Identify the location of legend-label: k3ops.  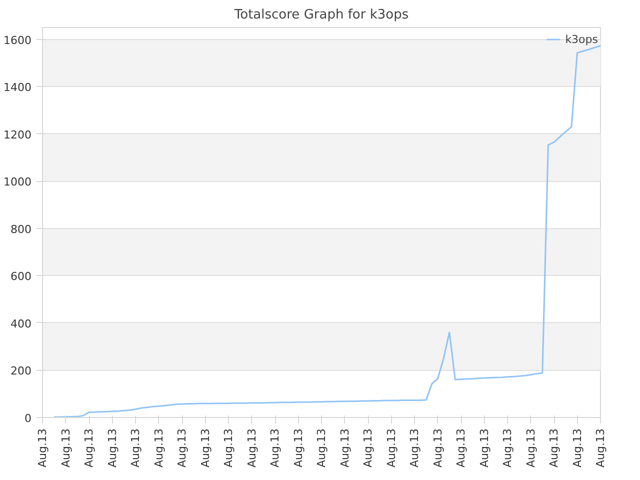
(581, 39).